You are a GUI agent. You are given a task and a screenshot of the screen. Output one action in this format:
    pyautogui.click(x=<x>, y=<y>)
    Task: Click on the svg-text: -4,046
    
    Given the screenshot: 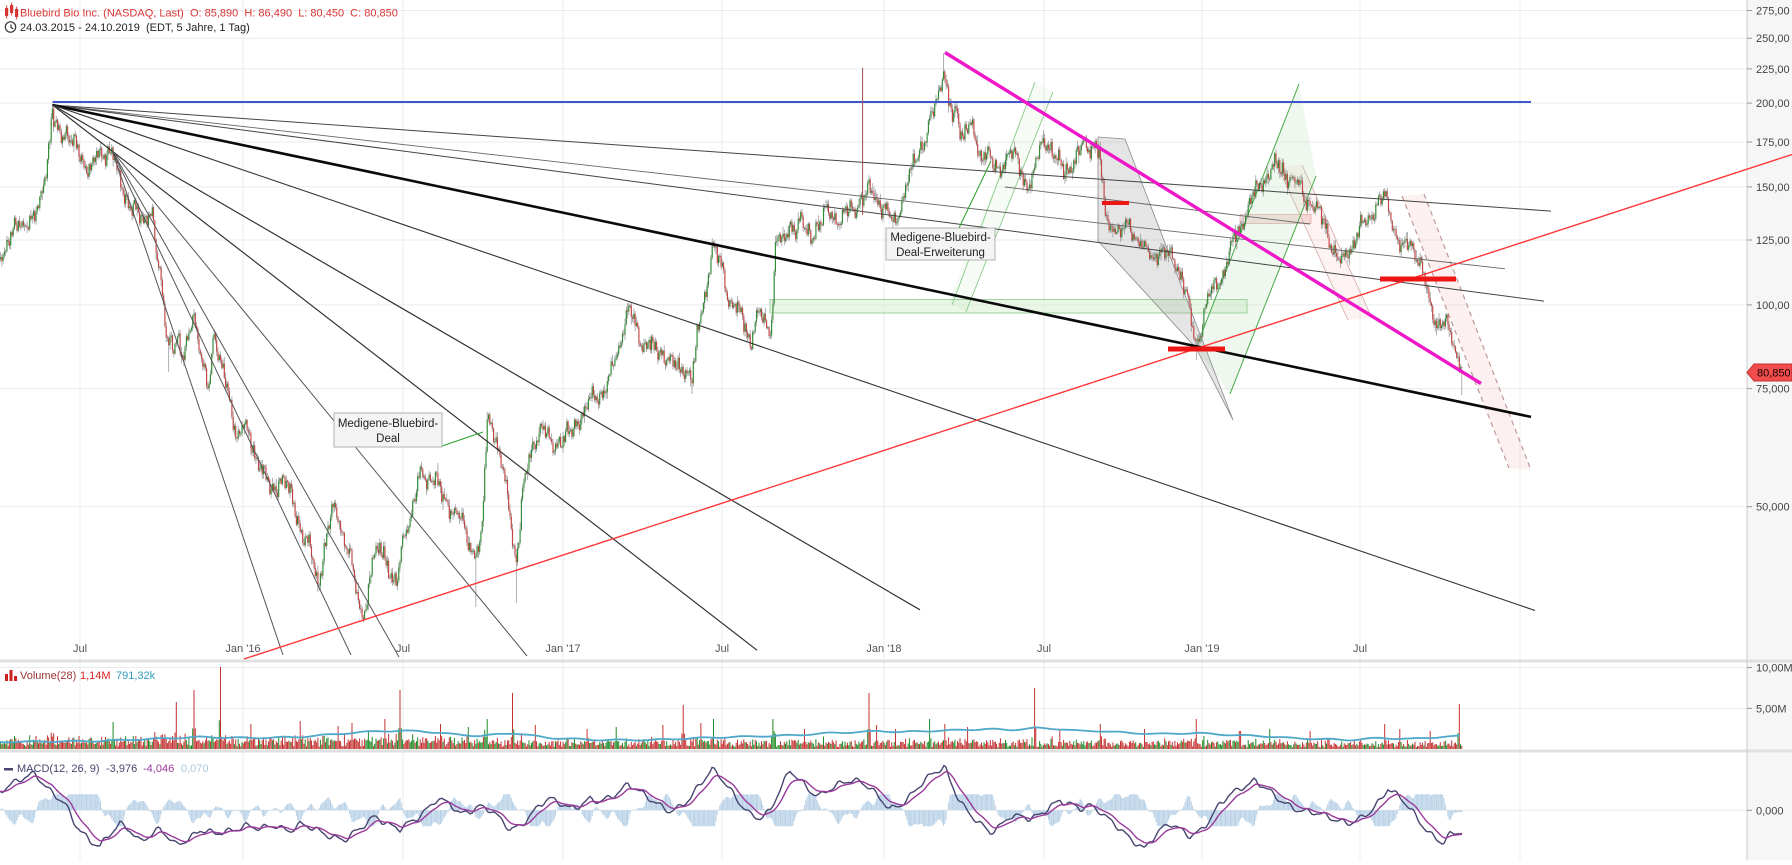 What is the action you would take?
    pyautogui.click(x=158, y=769)
    